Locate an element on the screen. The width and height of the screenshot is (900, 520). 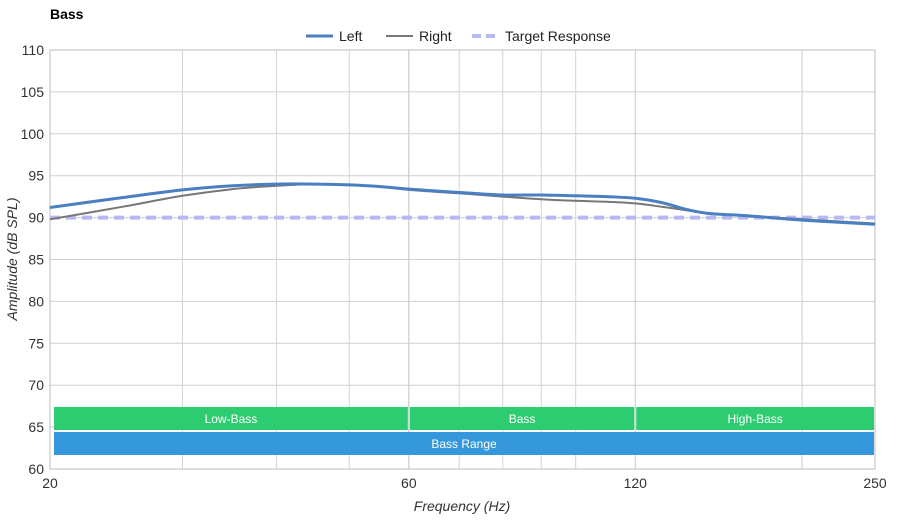
band-label: Low-Bass is located at coordinates (231, 419).